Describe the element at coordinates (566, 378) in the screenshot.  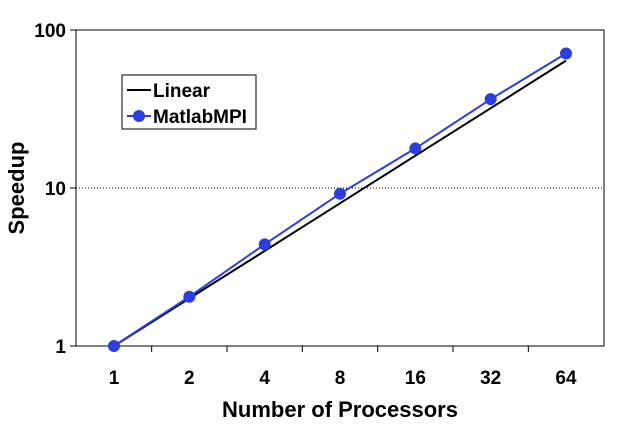
I see `x-tick-label: 64` at that location.